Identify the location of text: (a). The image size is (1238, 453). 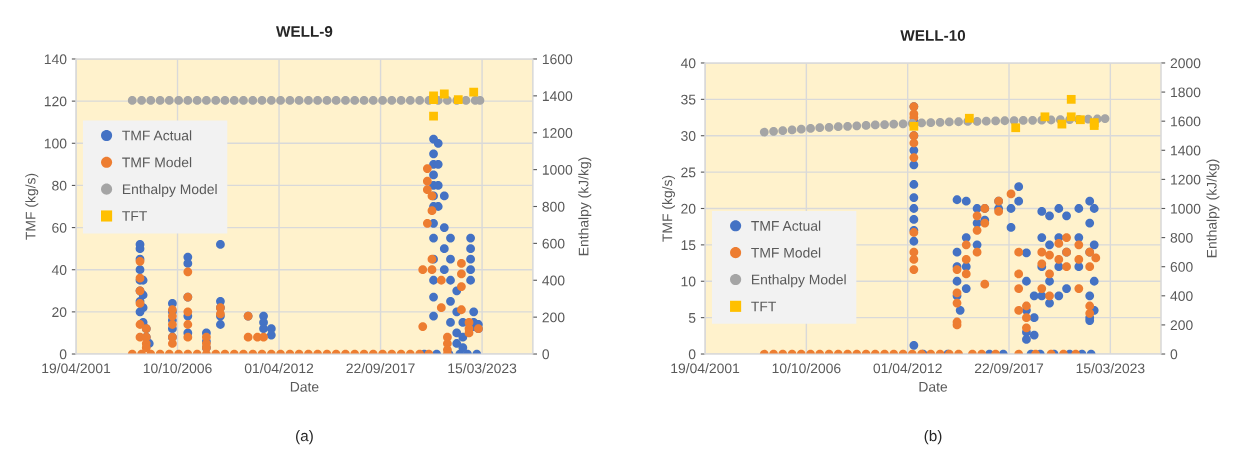
(304, 437).